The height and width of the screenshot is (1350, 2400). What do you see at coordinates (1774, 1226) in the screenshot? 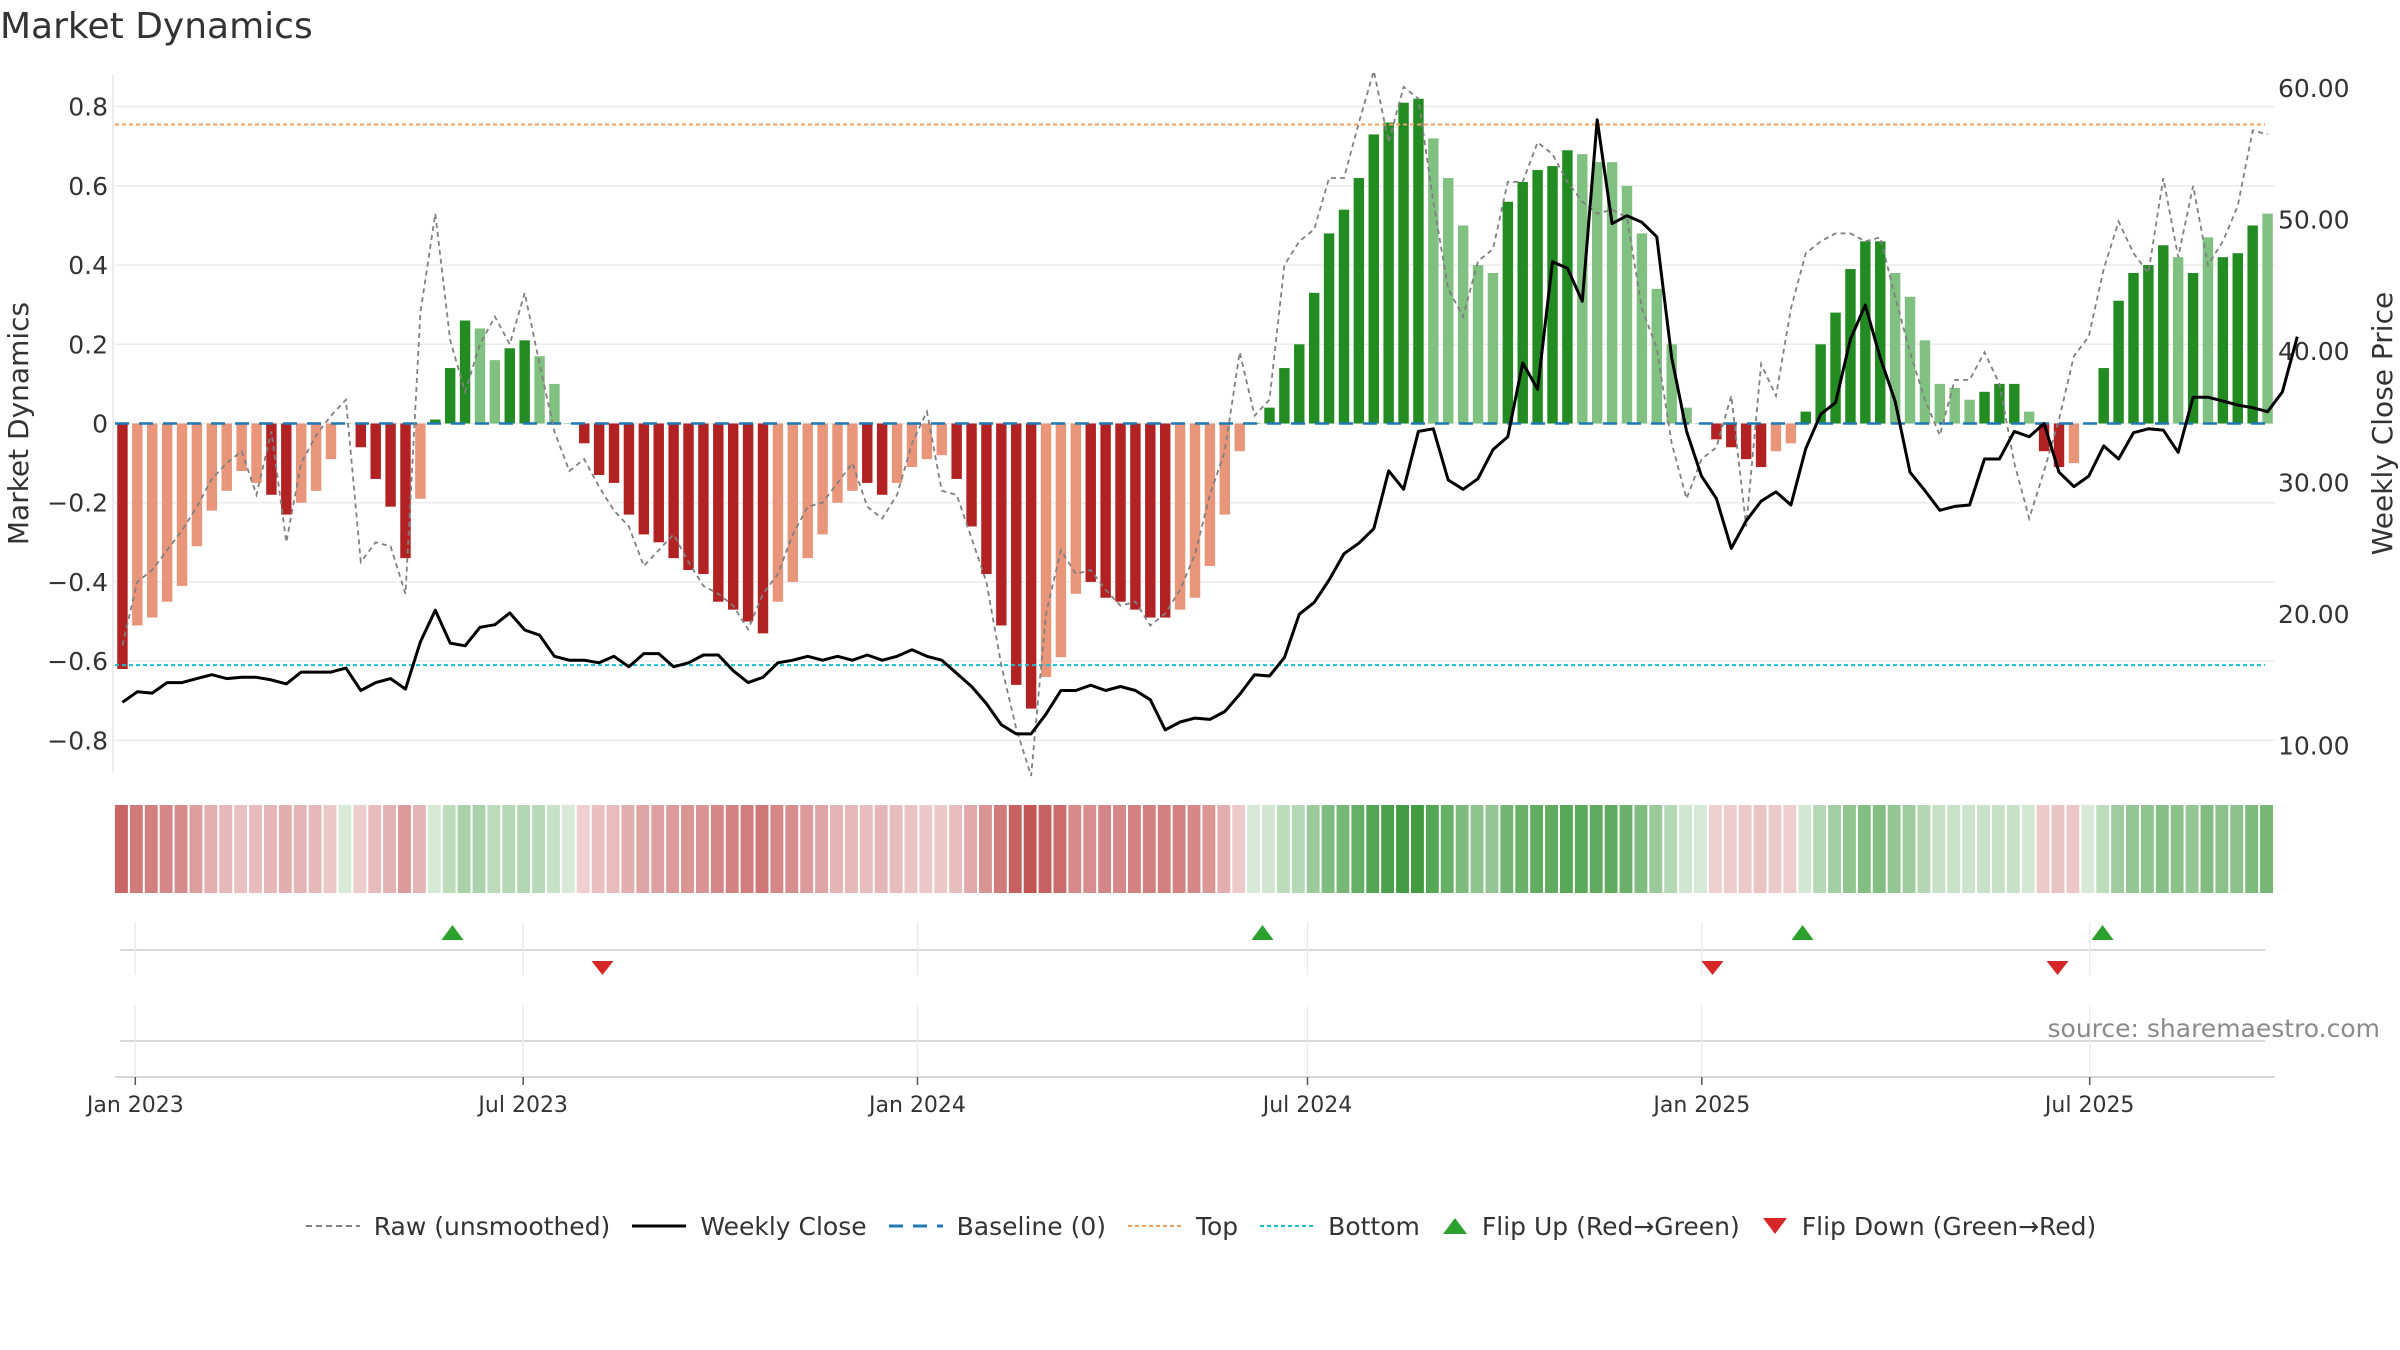
I see `triangle-down-icon` at bounding box center [1774, 1226].